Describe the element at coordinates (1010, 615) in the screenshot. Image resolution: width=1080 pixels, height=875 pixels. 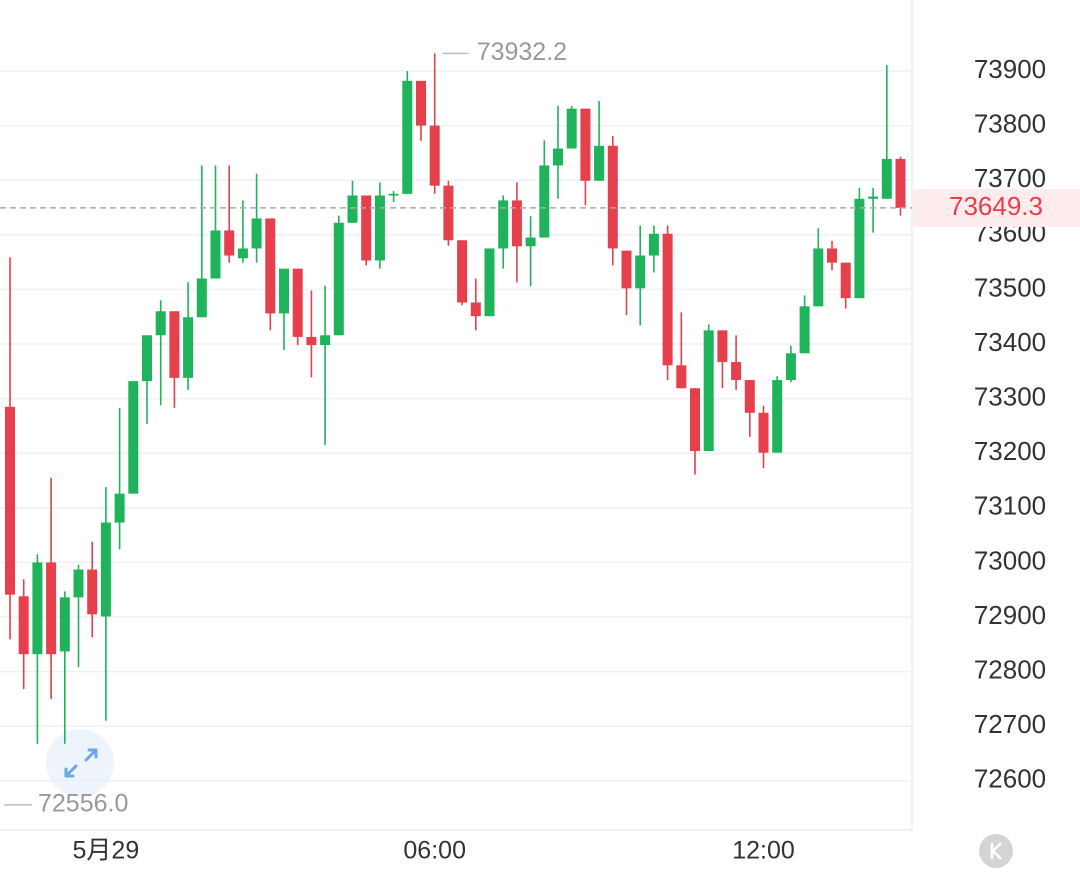
I see `y-tick-label: 72900` at that location.